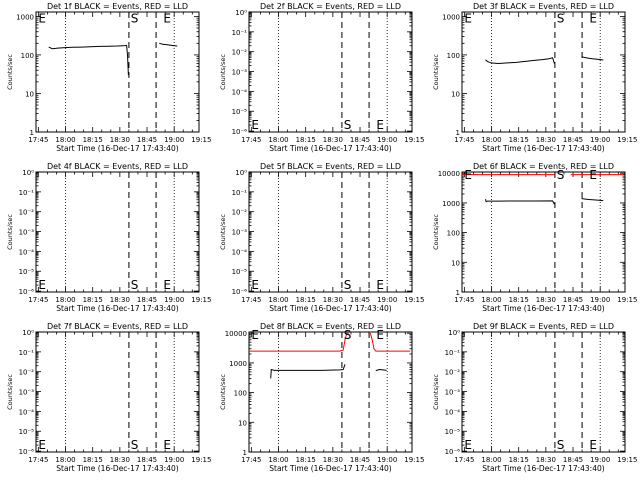 This screenshot has height=480, width=640. I want to click on y-tick-label: 10⁻⁴, so click(453, 412).